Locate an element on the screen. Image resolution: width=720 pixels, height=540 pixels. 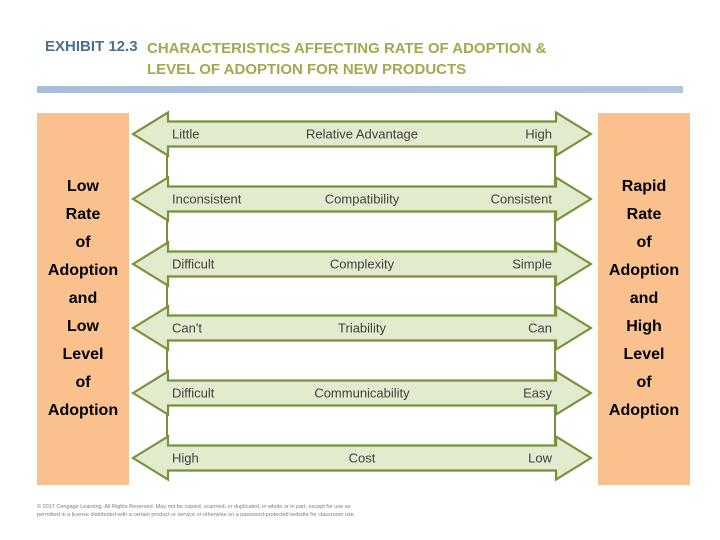
arrow-complexity: Difficult Complexity Simple is located at coordinates (362, 264).